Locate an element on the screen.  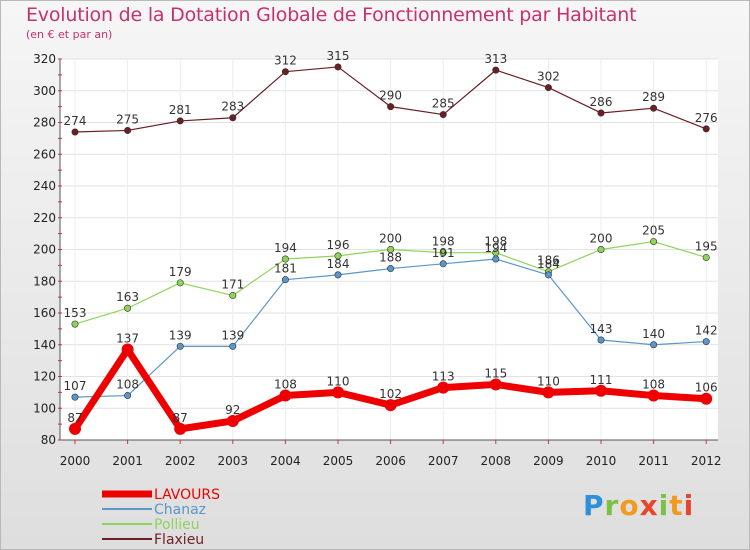
data-label-flaxieu: 312 is located at coordinates (285, 61).